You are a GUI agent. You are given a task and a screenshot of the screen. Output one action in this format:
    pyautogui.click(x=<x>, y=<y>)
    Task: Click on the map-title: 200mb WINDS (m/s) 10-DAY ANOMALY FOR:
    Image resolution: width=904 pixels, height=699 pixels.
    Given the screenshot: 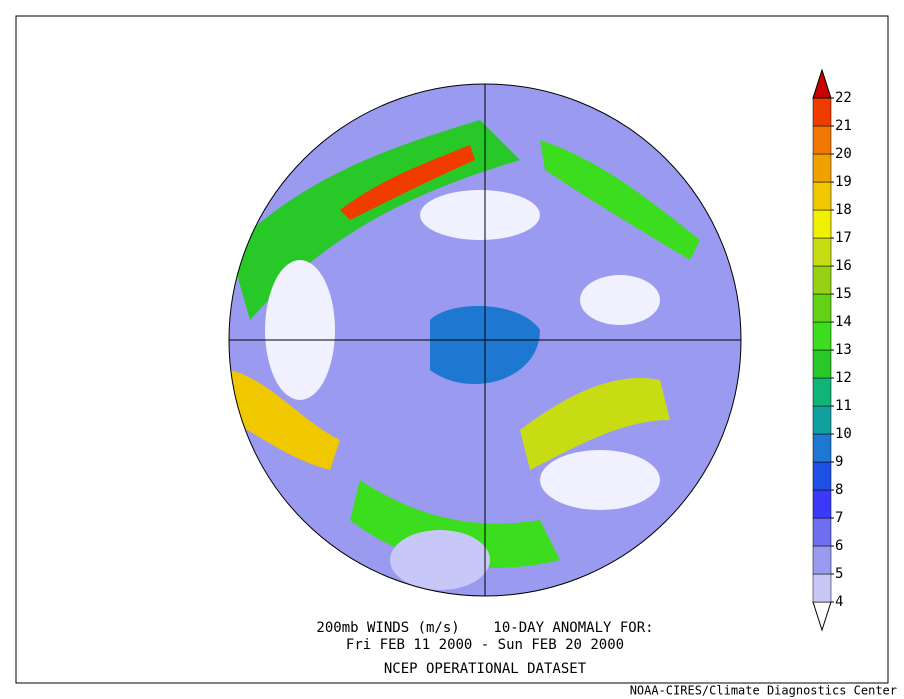 What is the action you would take?
    pyautogui.click(x=484, y=628)
    